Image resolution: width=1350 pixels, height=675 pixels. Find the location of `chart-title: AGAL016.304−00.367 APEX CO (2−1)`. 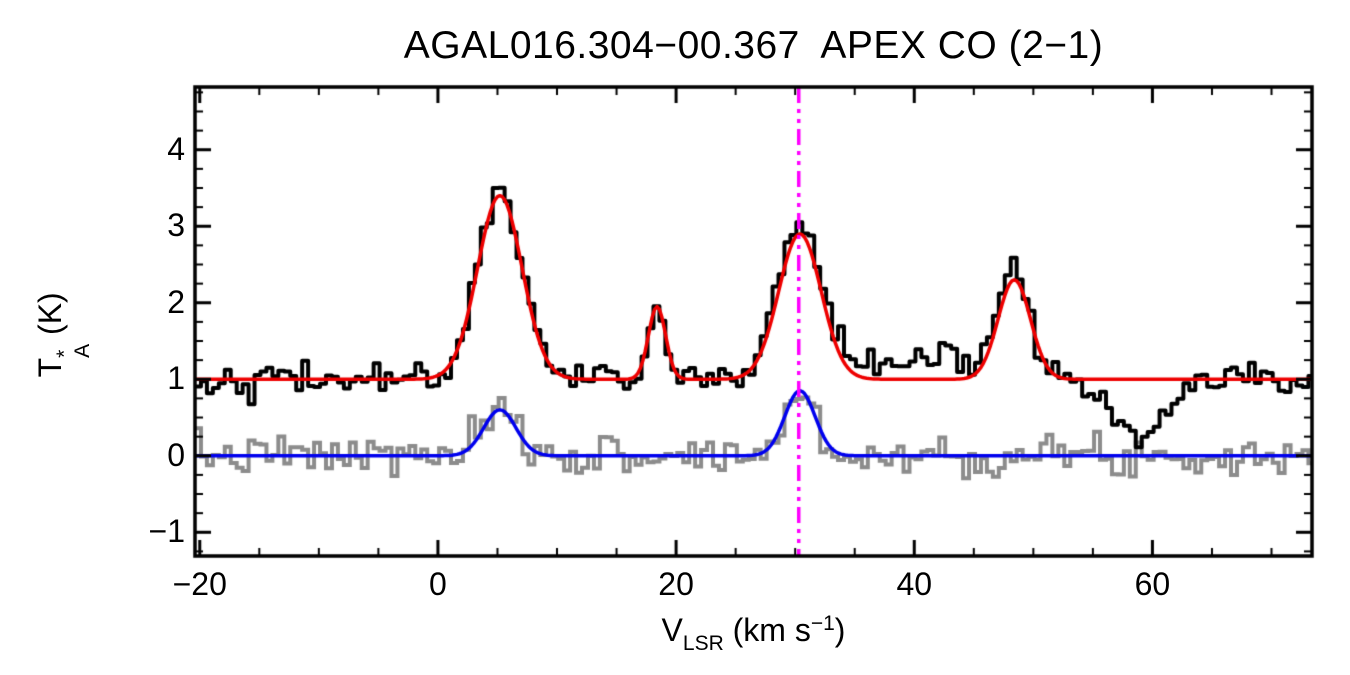

chart-title: AGAL016.304−00.367 APEX CO (2−1) is located at coordinates (753, 45).